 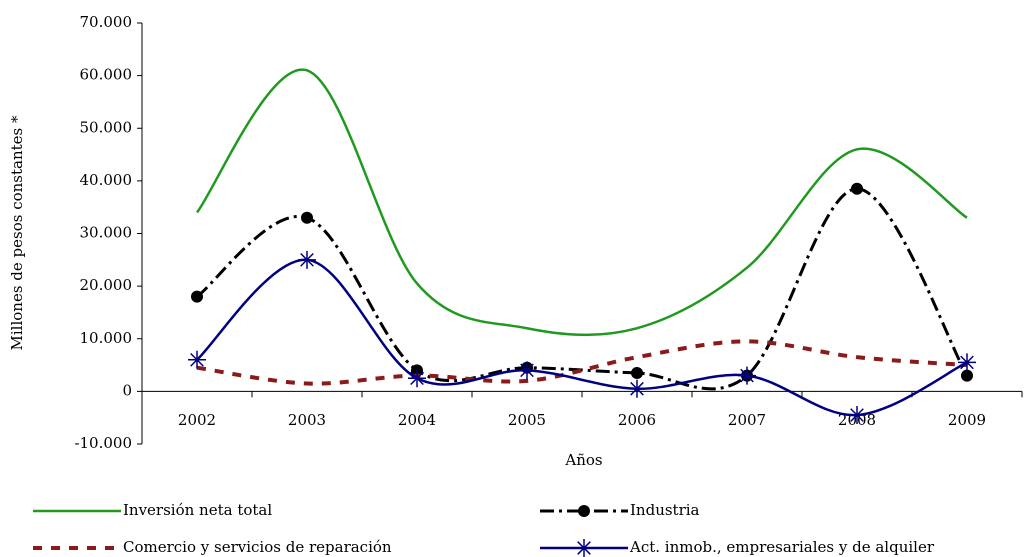 What do you see at coordinates (103, 443) in the screenshot?
I see `y-tick-label: -10.000` at bounding box center [103, 443].